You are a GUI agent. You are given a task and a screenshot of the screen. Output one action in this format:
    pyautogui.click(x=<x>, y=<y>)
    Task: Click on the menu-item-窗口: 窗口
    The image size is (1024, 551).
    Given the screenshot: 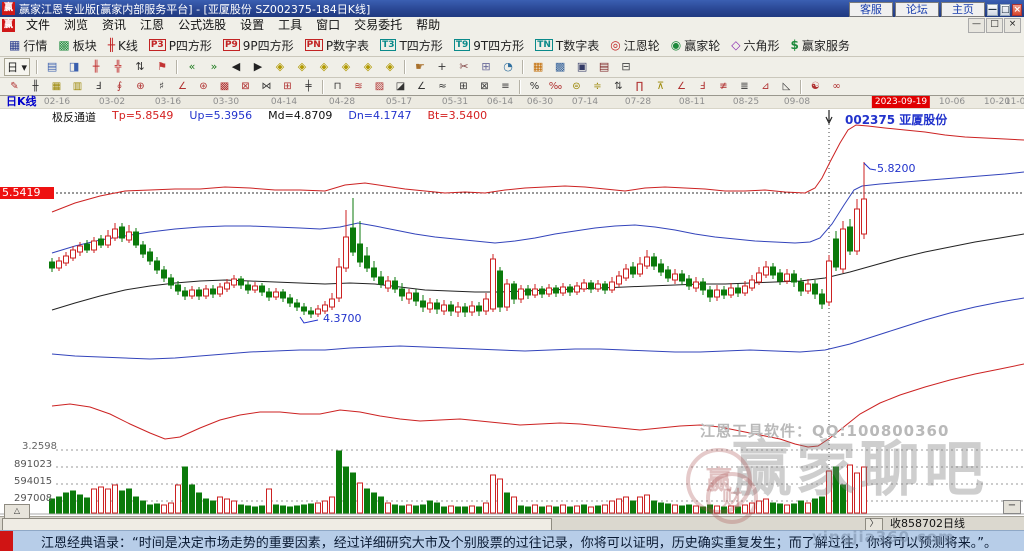 What is the action you would take?
    pyautogui.click(x=328, y=25)
    